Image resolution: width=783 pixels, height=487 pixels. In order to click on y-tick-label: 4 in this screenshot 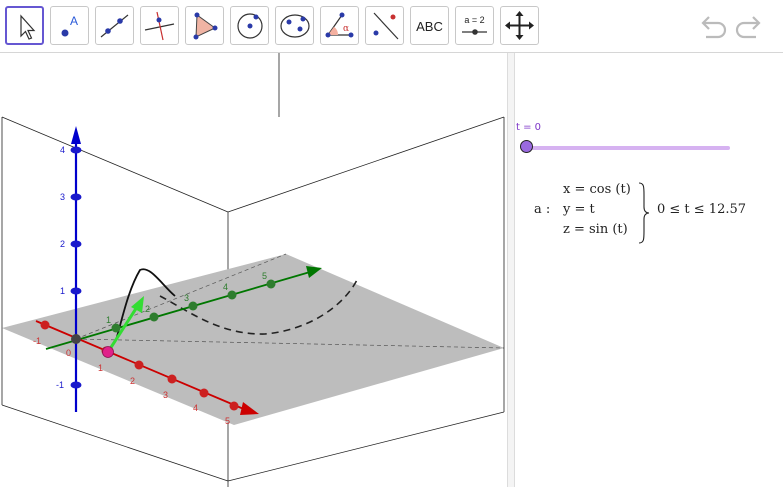, I will do `click(225, 287)`.